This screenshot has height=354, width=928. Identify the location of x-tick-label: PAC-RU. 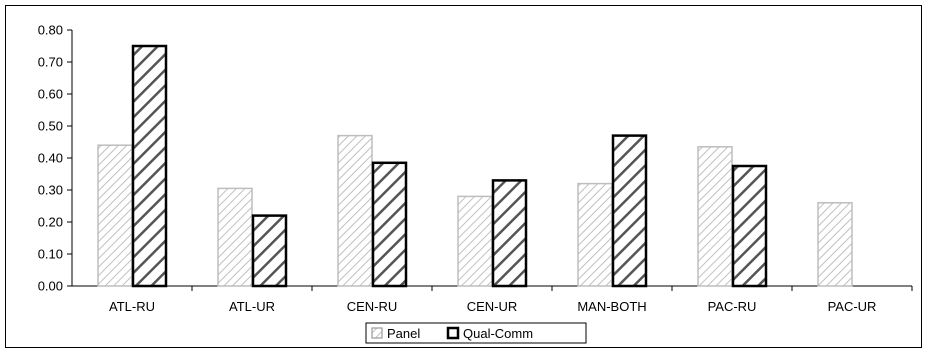
(732, 306).